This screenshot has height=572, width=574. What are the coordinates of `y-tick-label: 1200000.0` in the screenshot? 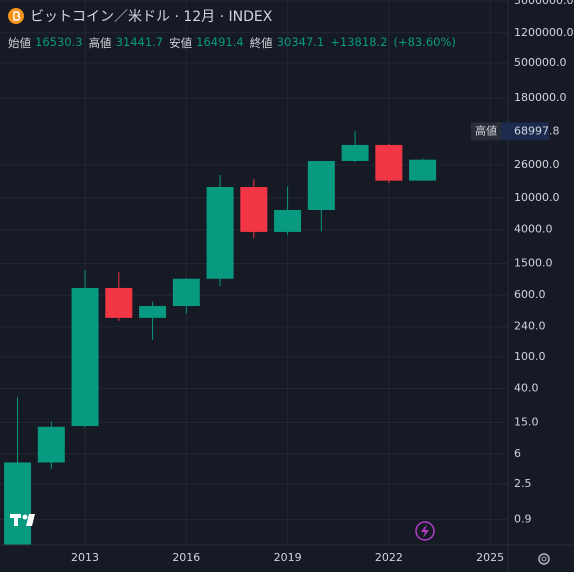 It's located at (544, 32).